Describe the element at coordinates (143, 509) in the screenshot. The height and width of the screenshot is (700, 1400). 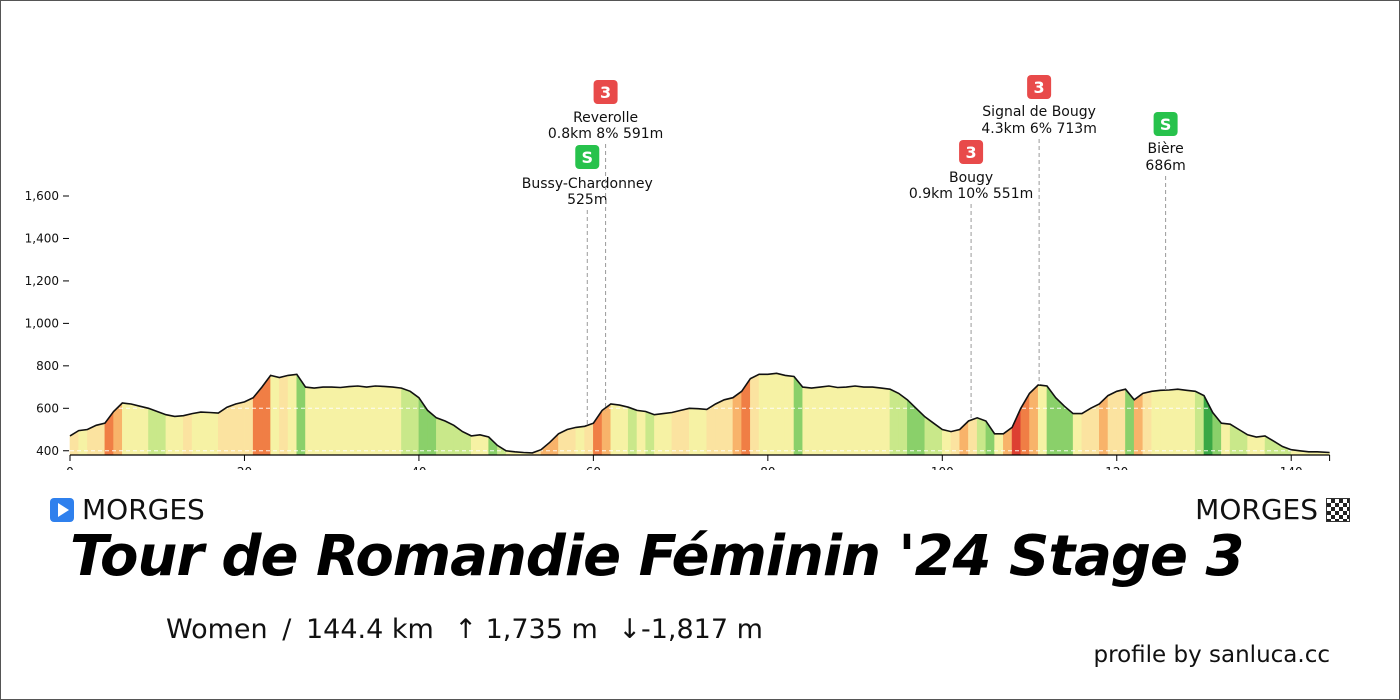
I see `start-location-label: MORGES` at that location.